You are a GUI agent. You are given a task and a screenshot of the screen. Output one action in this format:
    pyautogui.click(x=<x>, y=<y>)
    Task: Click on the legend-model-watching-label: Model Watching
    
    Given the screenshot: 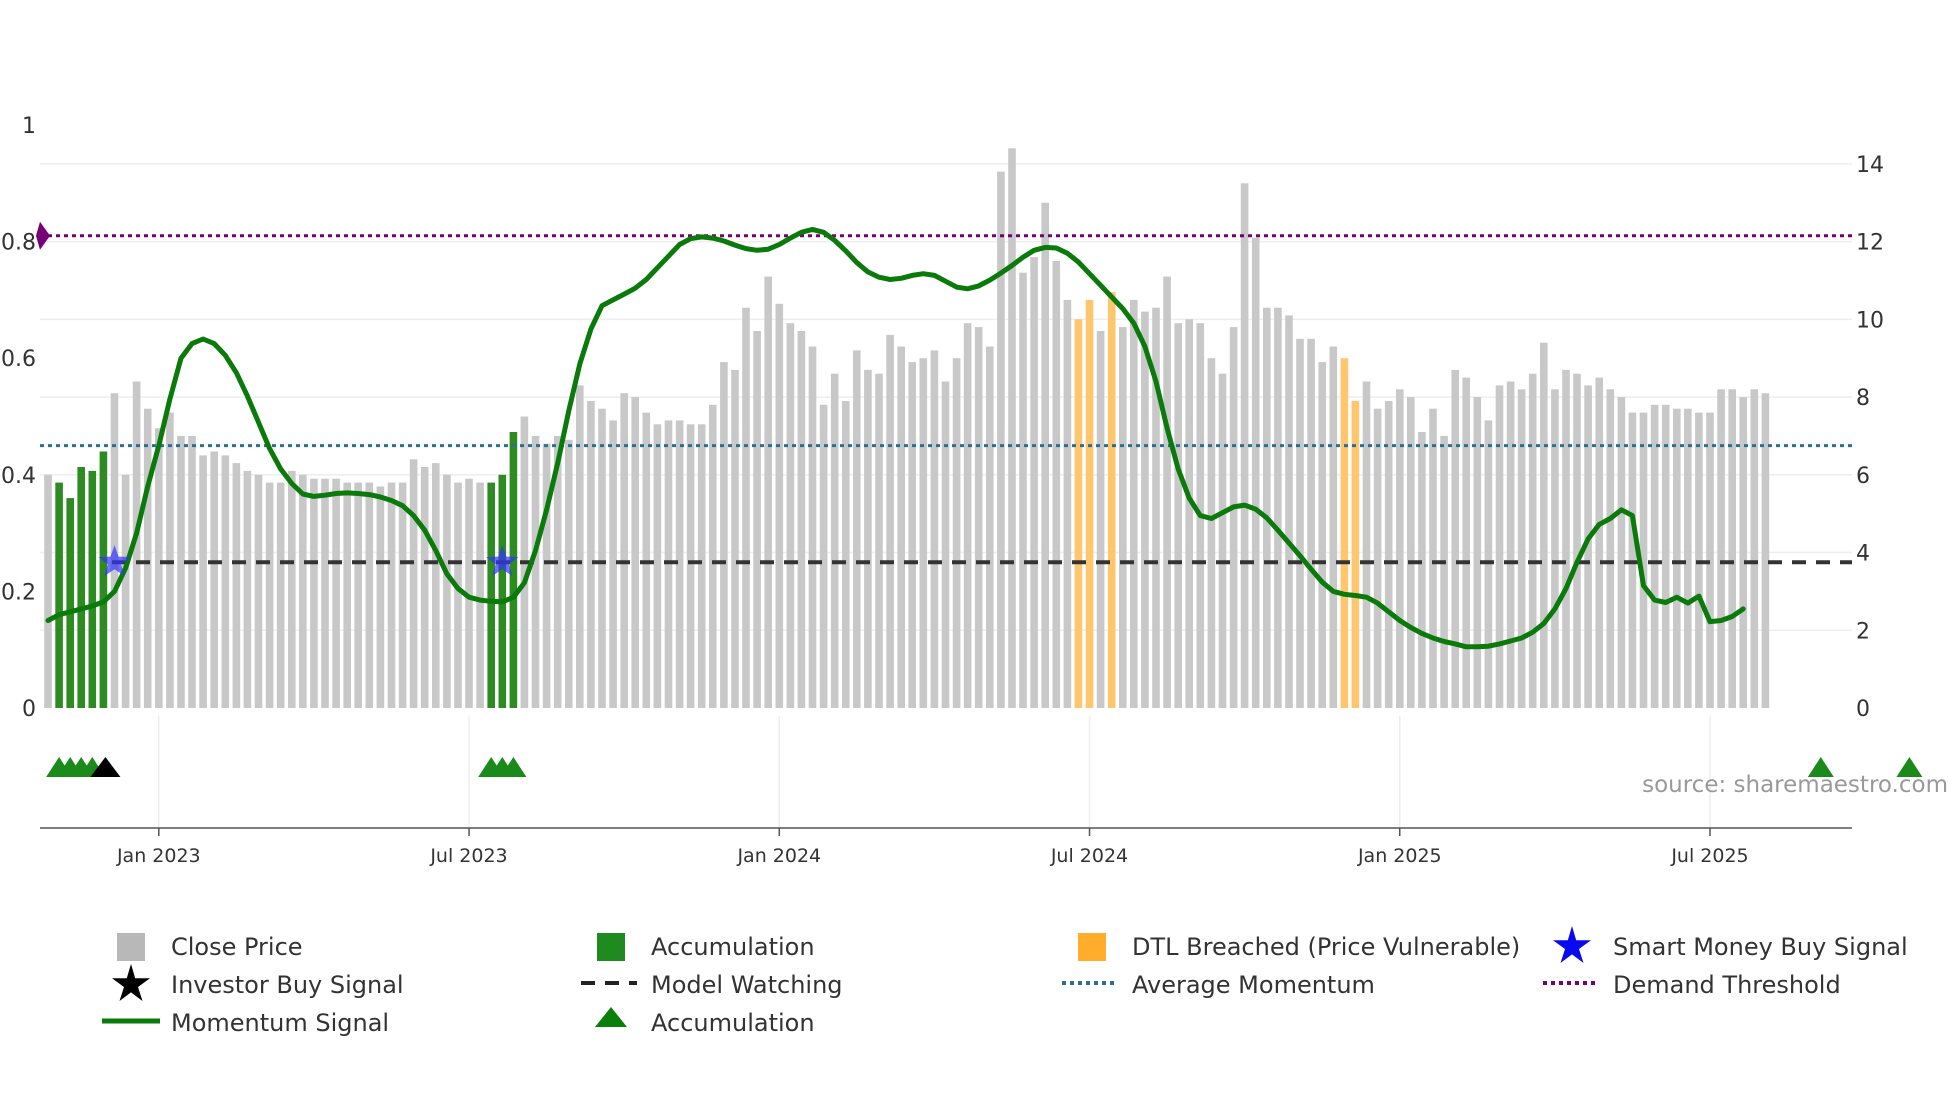 What is the action you would take?
    pyautogui.click(x=747, y=985)
    